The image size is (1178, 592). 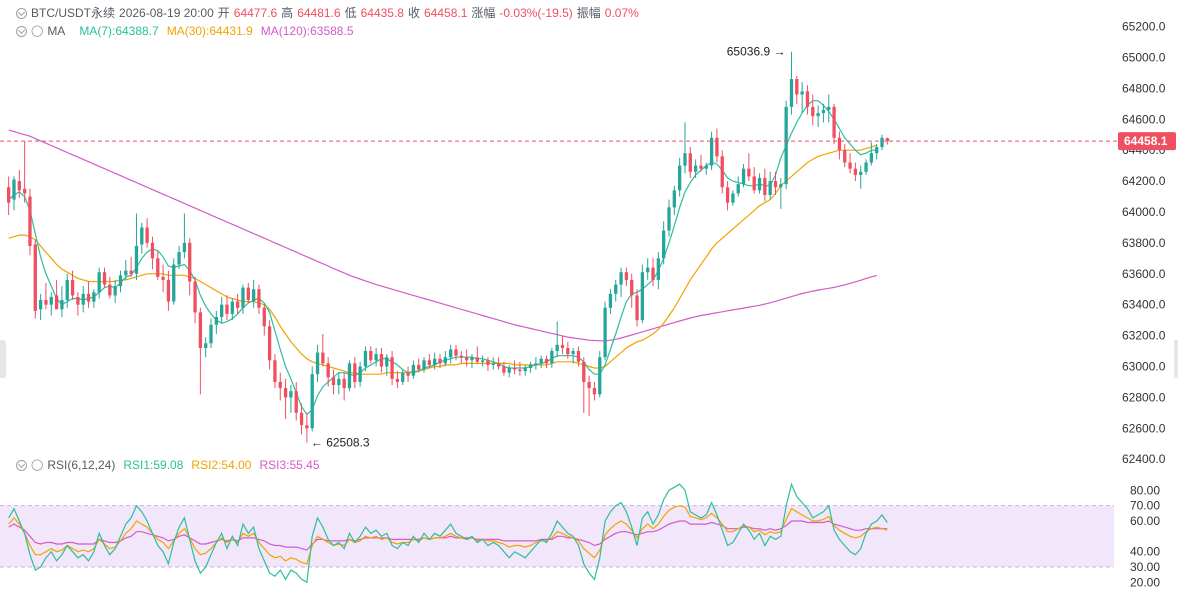 I want to click on amplitude-value: 0.07%, so click(x=621, y=13).